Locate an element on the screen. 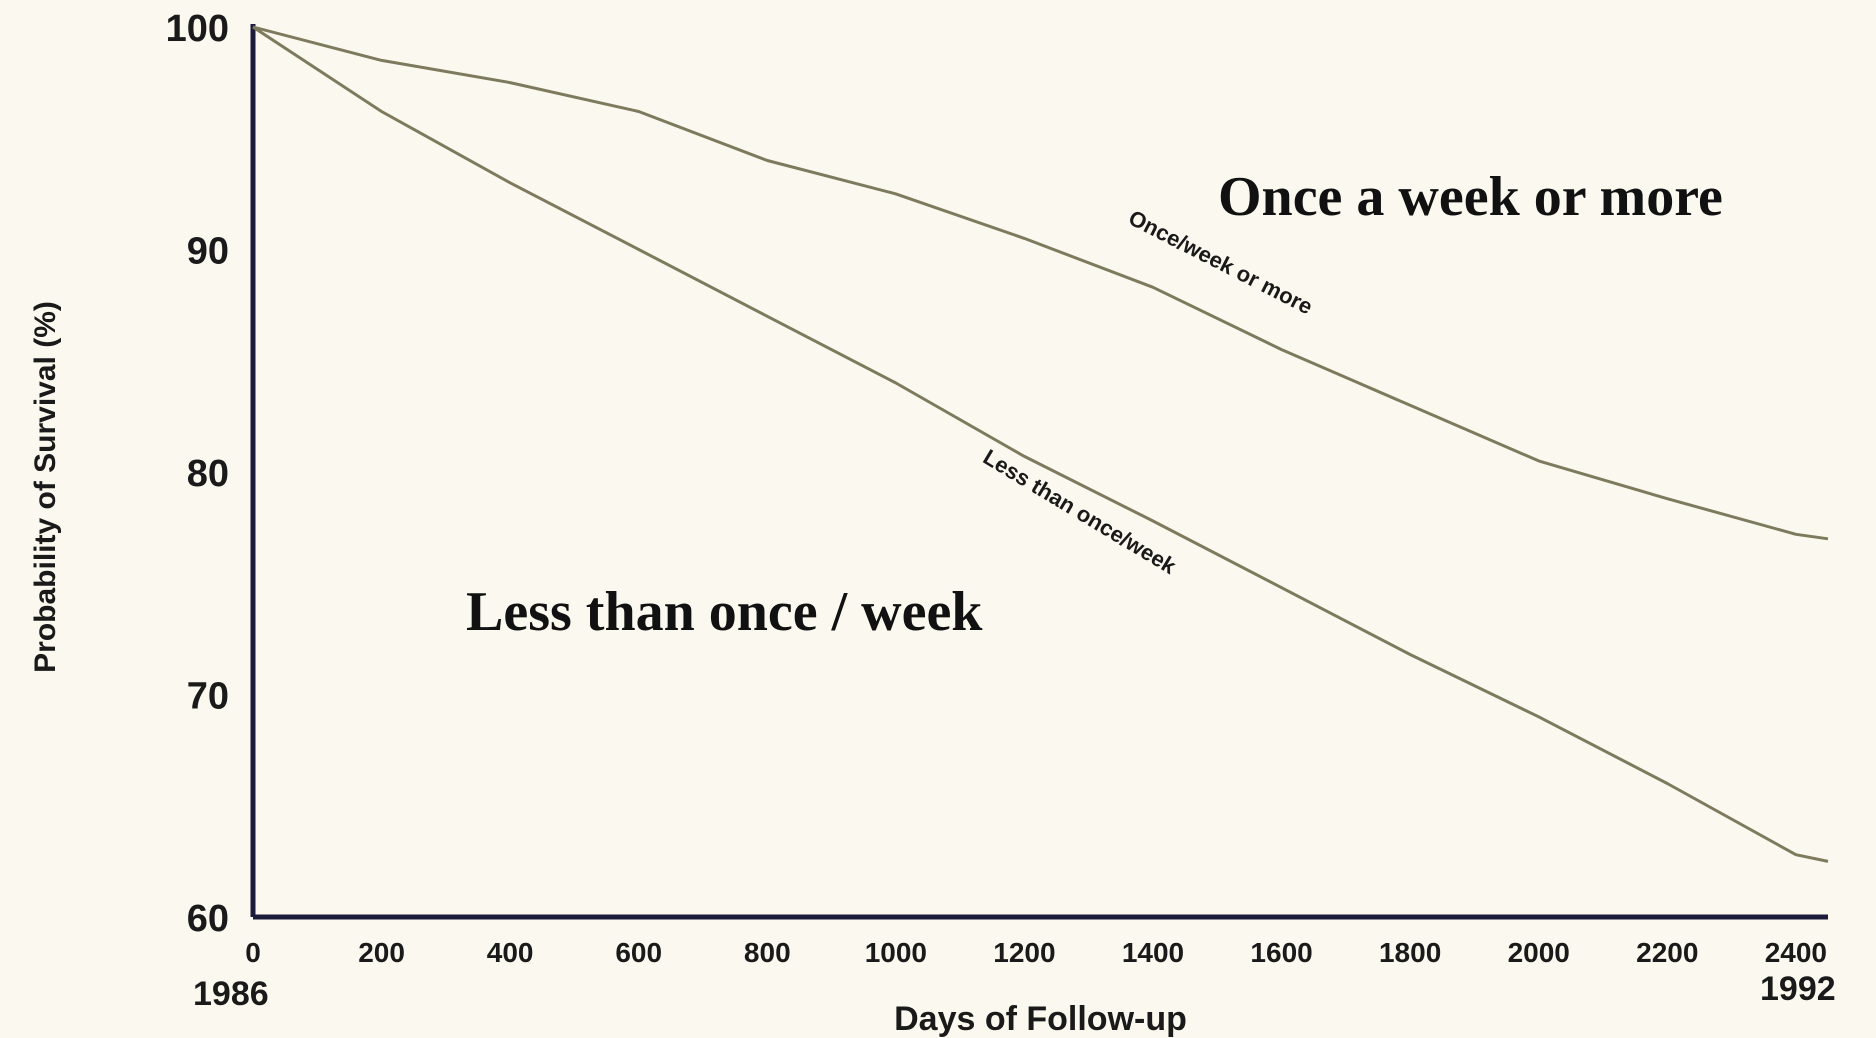 The width and height of the screenshot is (1876, 1038). x-tick-label: 2000 is located at coordinates (1539, 952).